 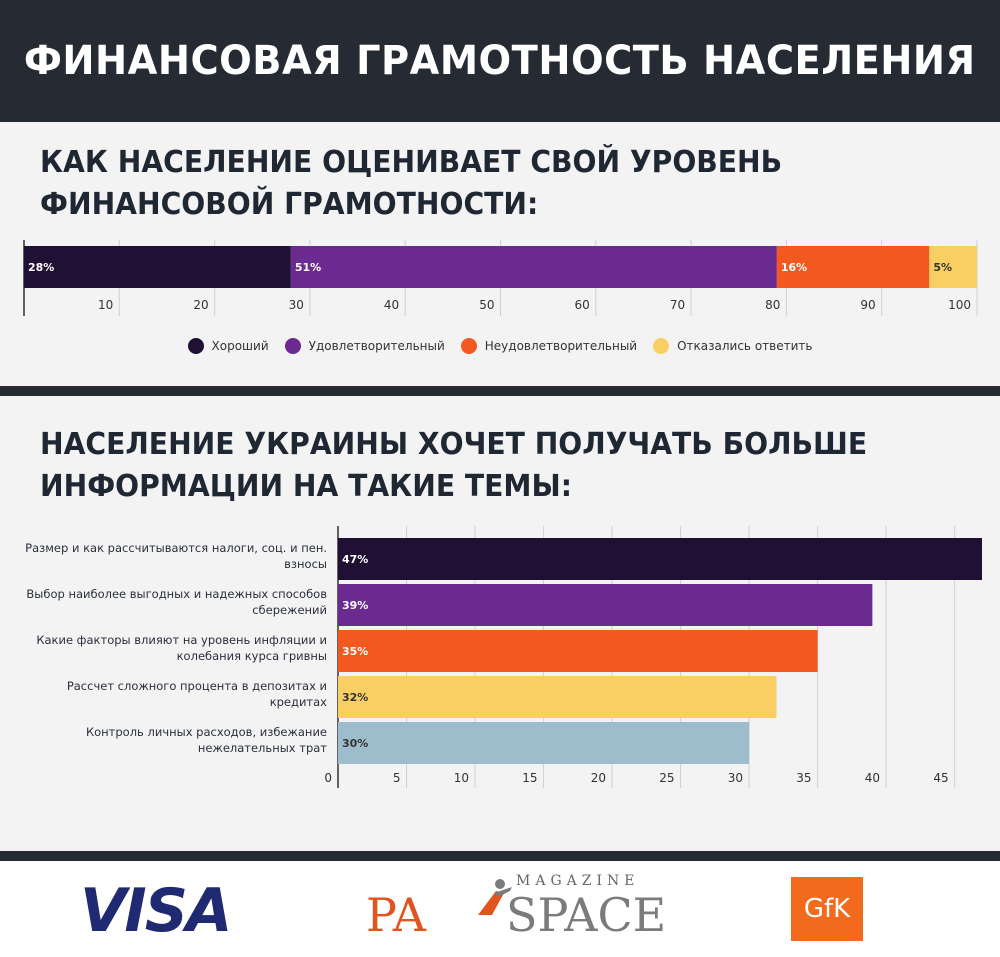 I want to click on legend-item: Удовлетворительный, so click(x=364, y=346).